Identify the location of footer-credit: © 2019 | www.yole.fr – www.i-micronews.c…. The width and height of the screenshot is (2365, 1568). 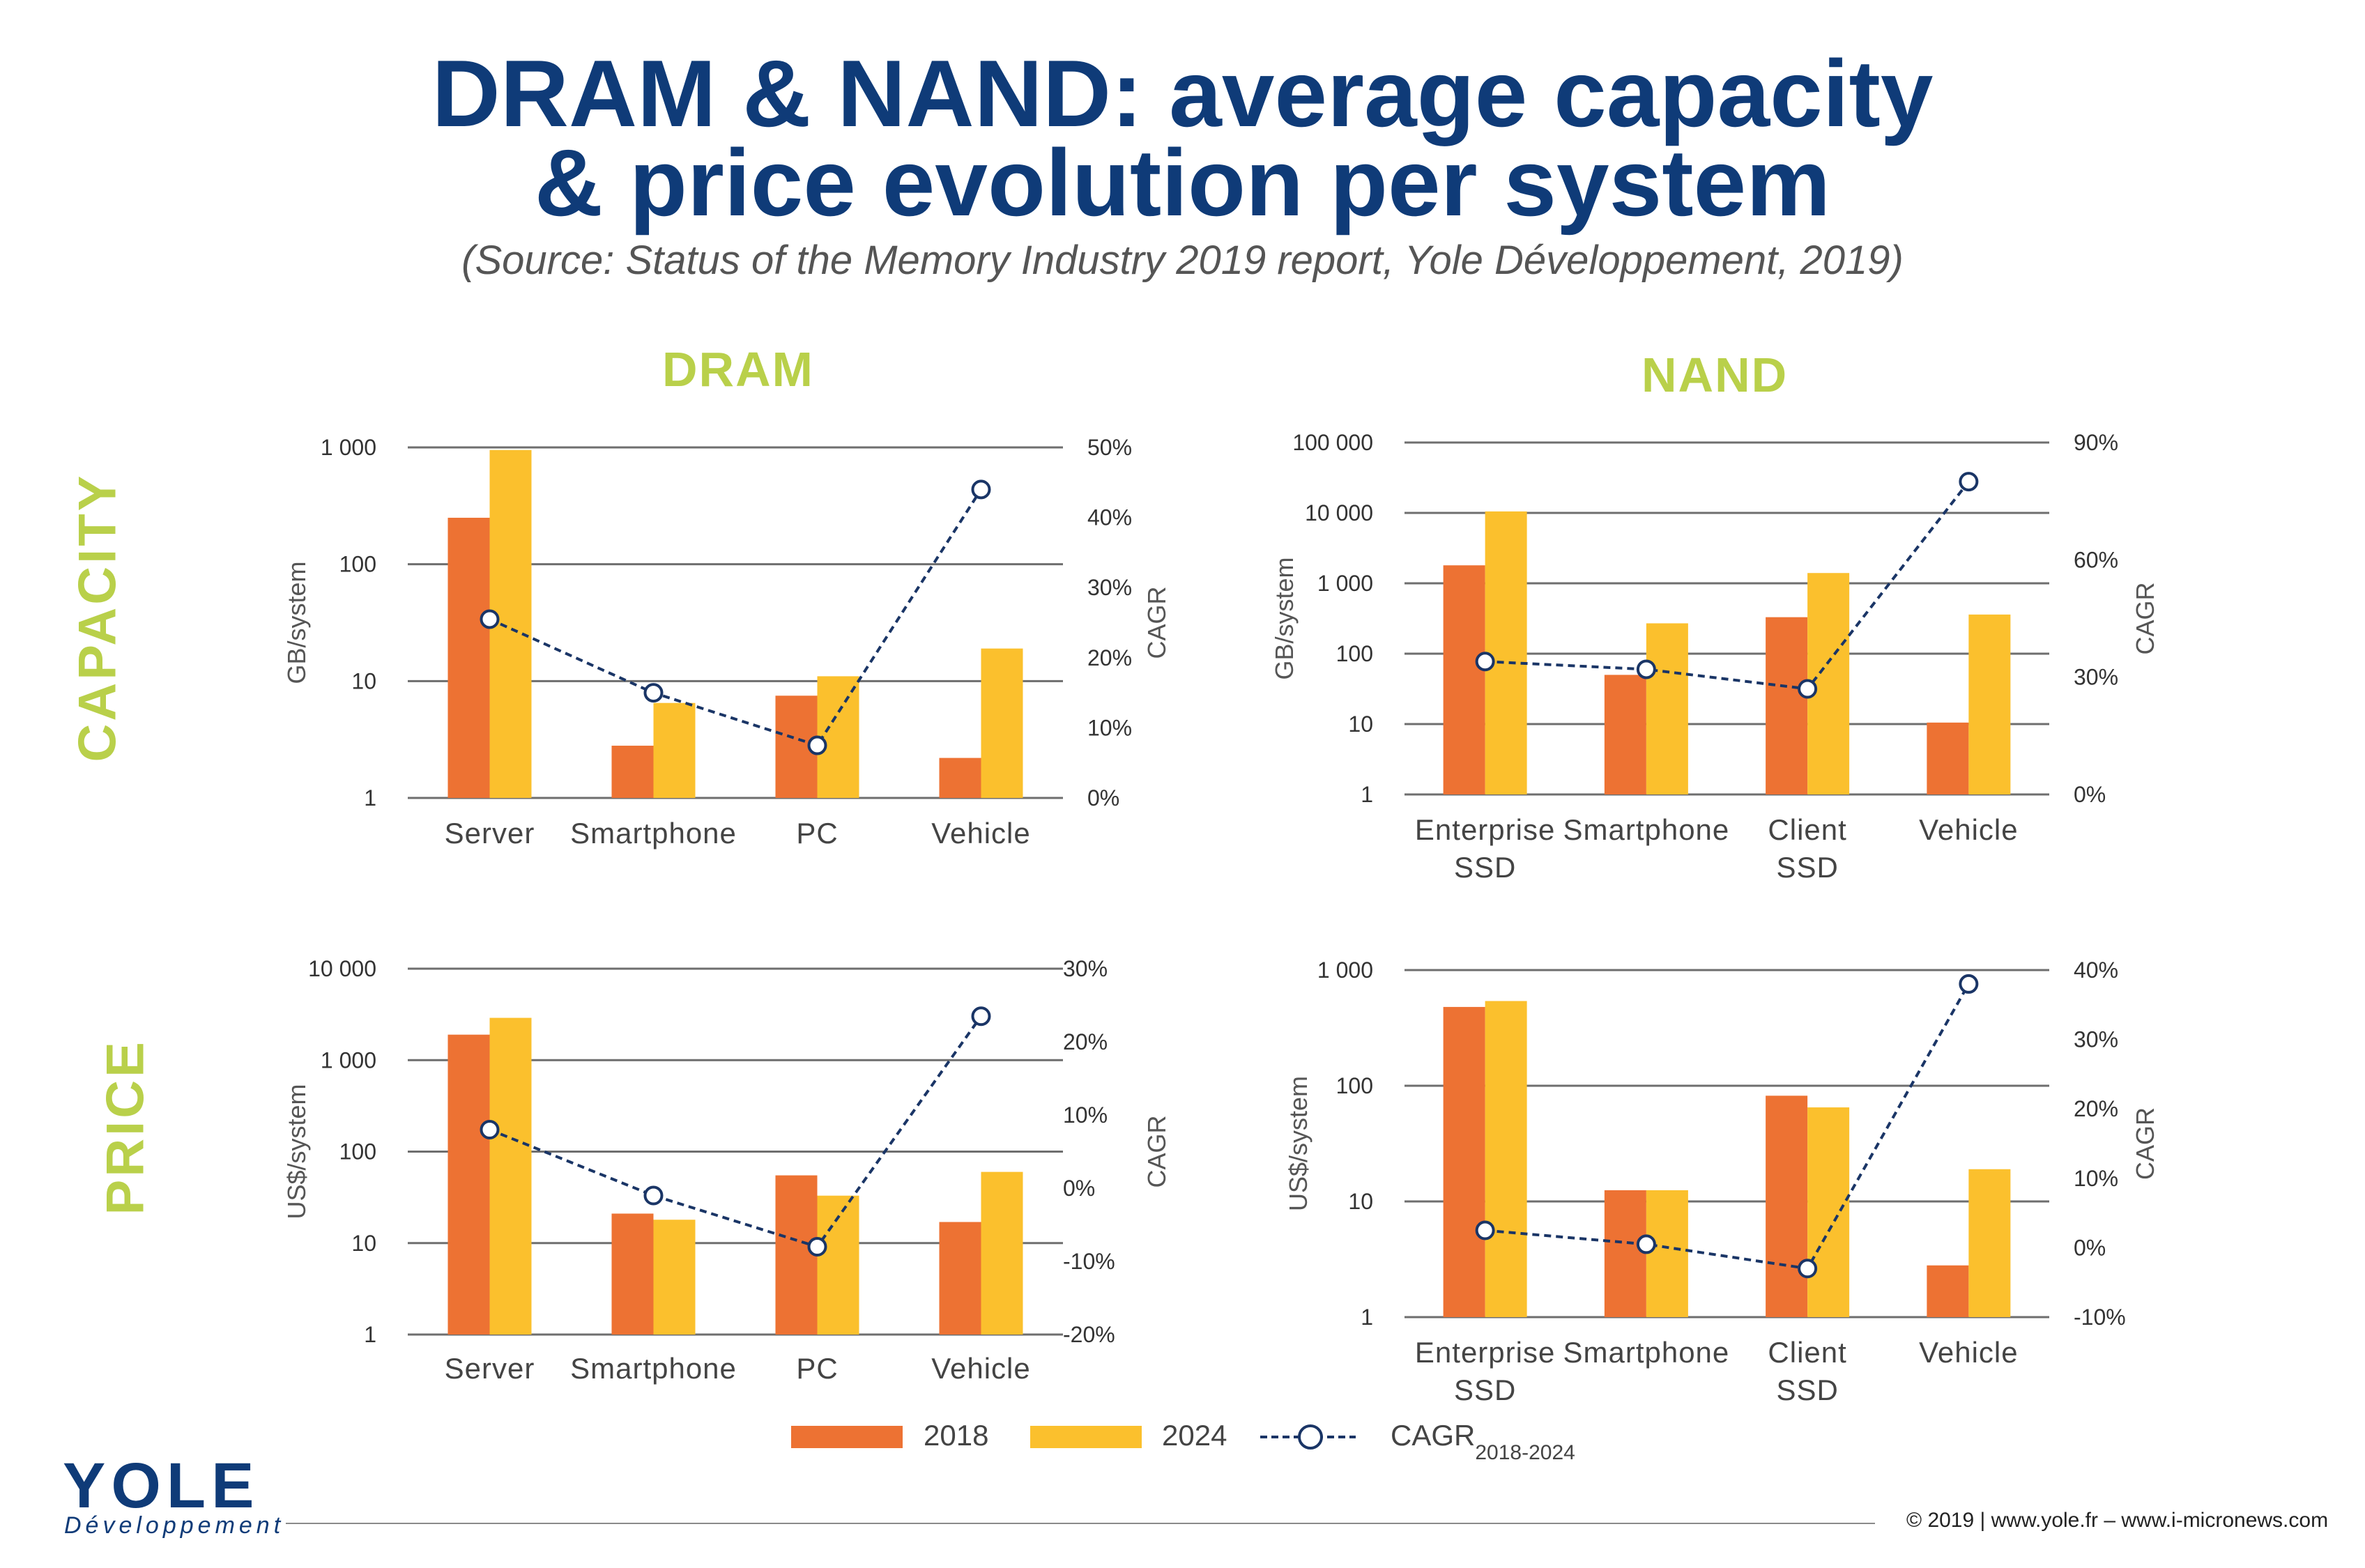
(2117, 1520).